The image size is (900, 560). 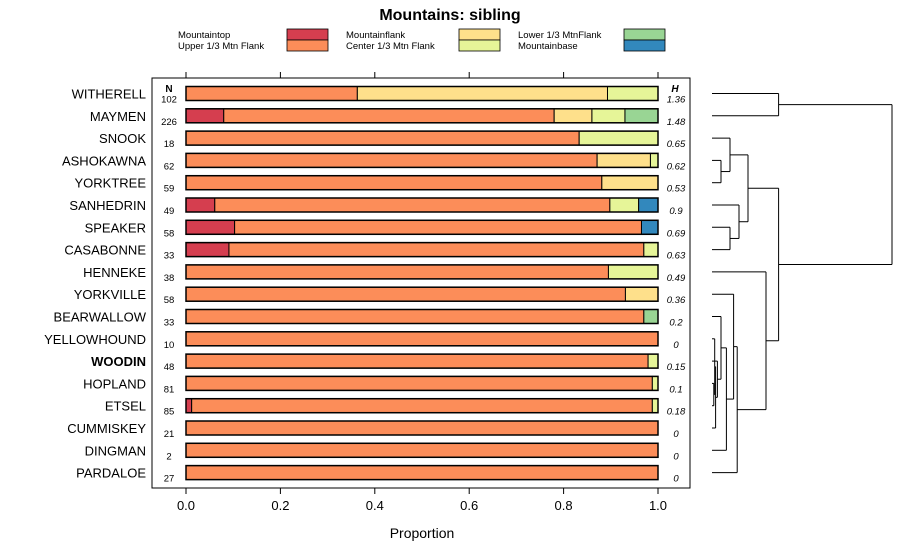 What do you see at coordinates (168, 89) in the screenshot?
I see `n-column-header: N` at bounding box center [168, 89].